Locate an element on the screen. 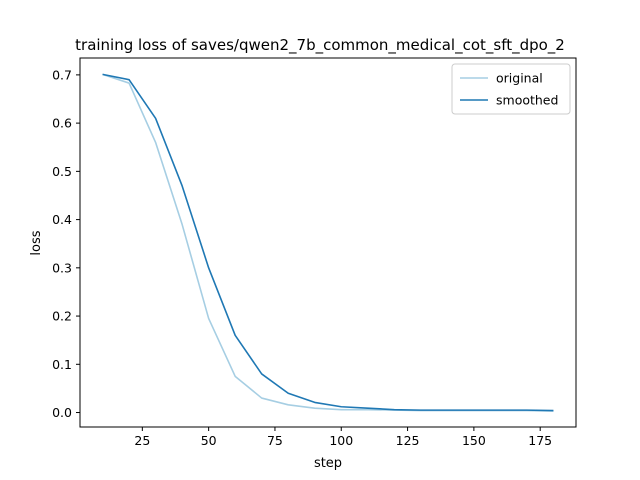 This screenshot has height=480, width=640. y-tick-label: 0.1 is located at coordinates (62, 364).